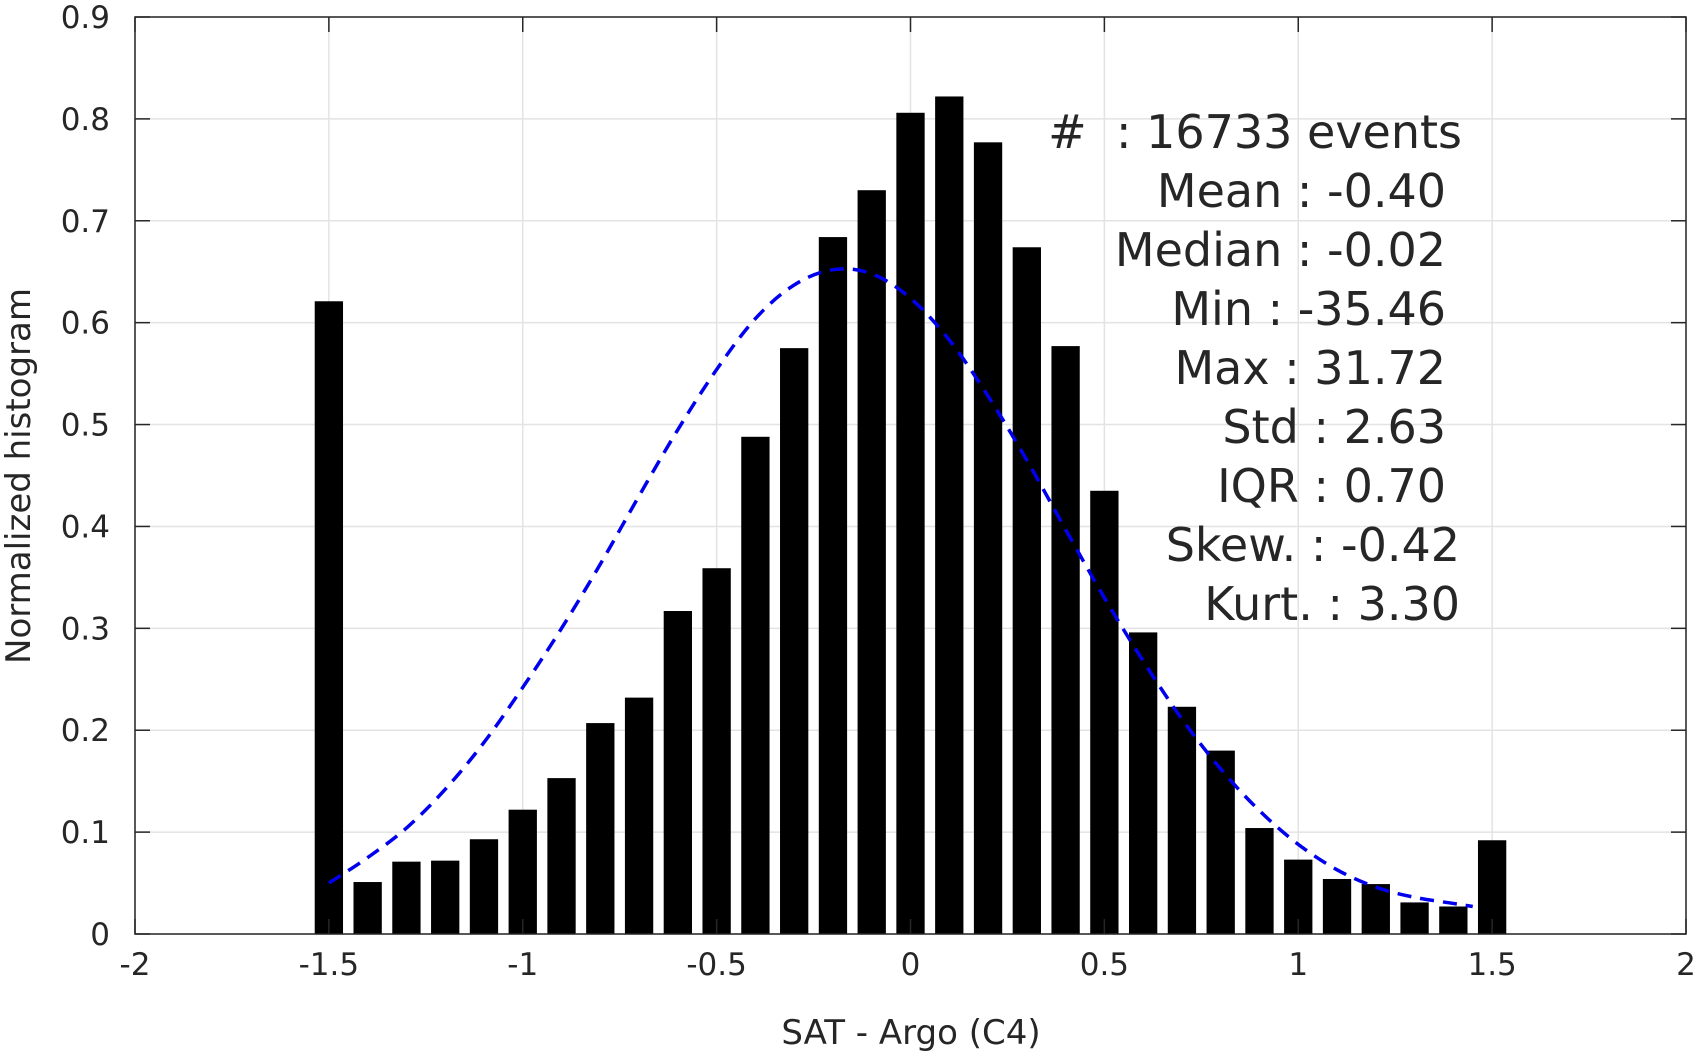 This screenshot has height=1056, width=1703. I want to click on x-tick-label: -1, so click(522, 965).